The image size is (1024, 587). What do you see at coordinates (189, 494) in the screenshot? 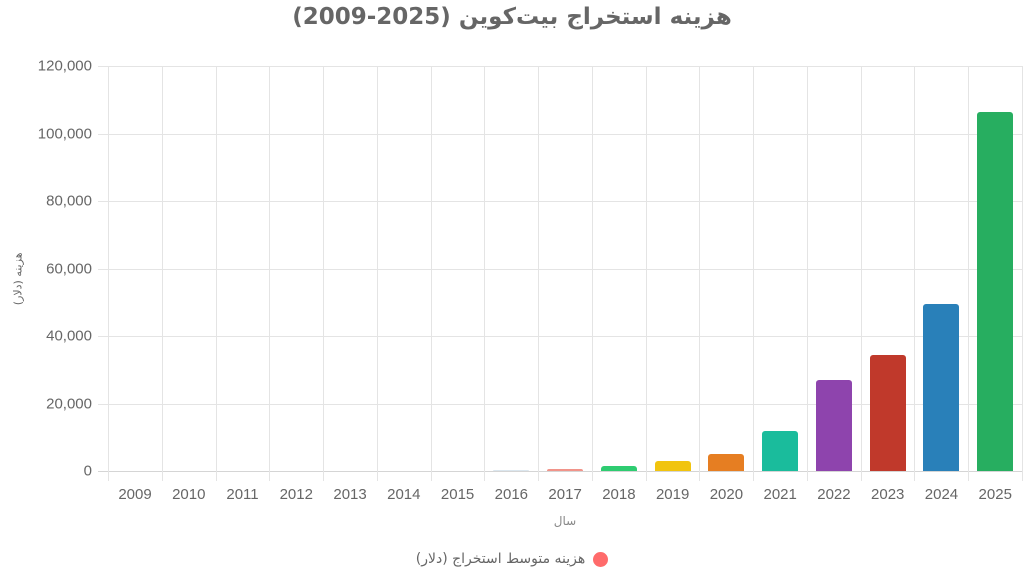
I see `x-tick-label: 2010` at bounding box center [189, 494].